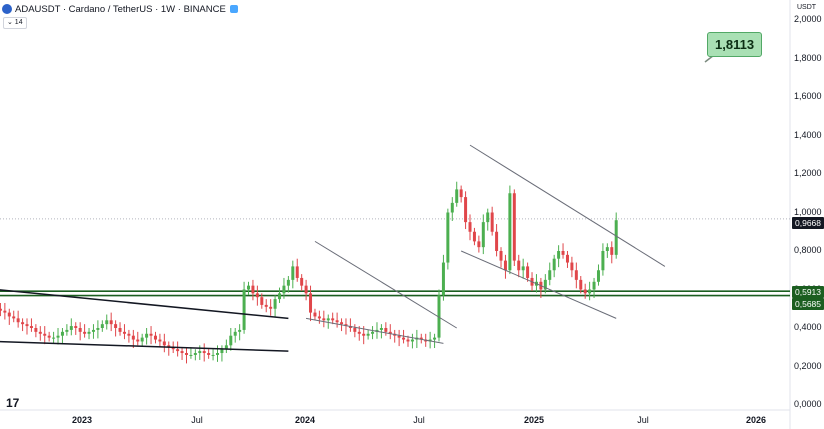 This screenshot has height=429, width=824. I want to click on x-tick-label: 2024, so click(305, 420).